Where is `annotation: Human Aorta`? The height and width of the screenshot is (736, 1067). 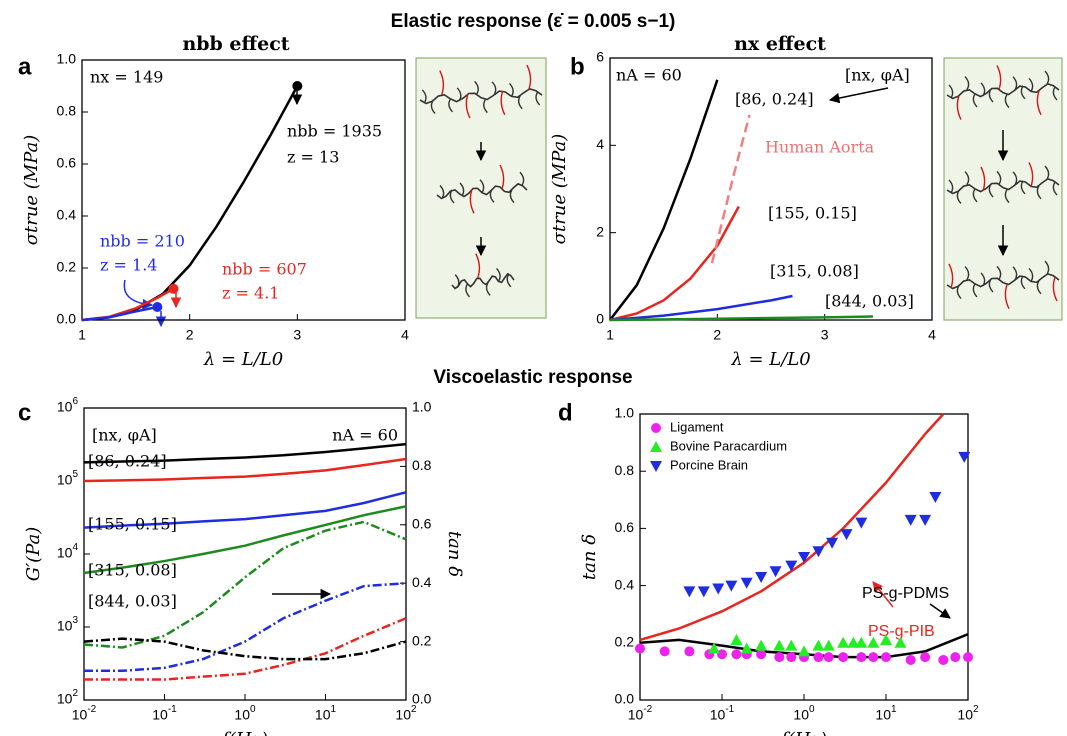 annotation: Human Aorta is located at coordinates (820, 147).